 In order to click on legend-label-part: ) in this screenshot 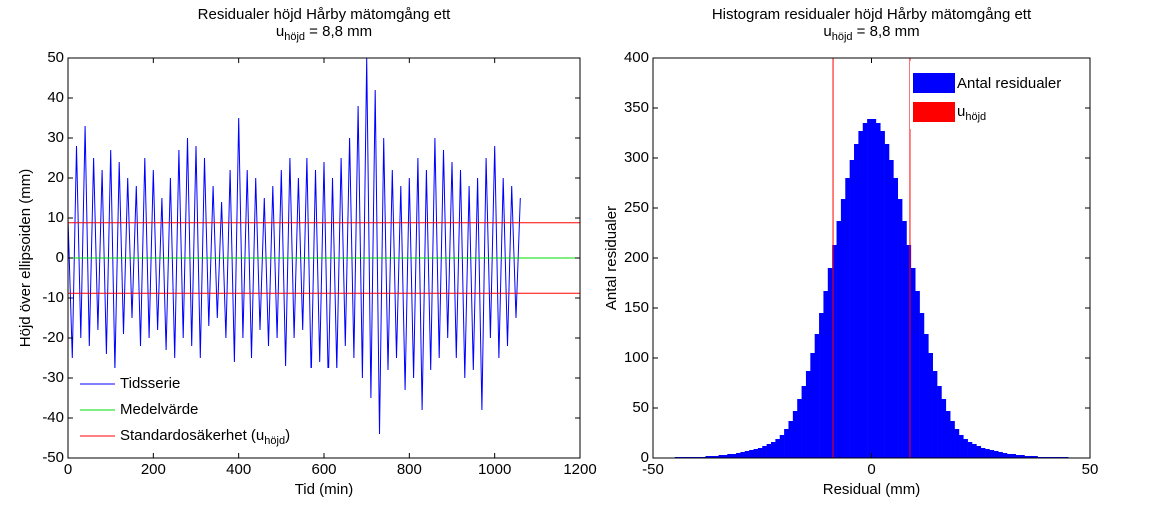, I will do `click(287, 435)`.